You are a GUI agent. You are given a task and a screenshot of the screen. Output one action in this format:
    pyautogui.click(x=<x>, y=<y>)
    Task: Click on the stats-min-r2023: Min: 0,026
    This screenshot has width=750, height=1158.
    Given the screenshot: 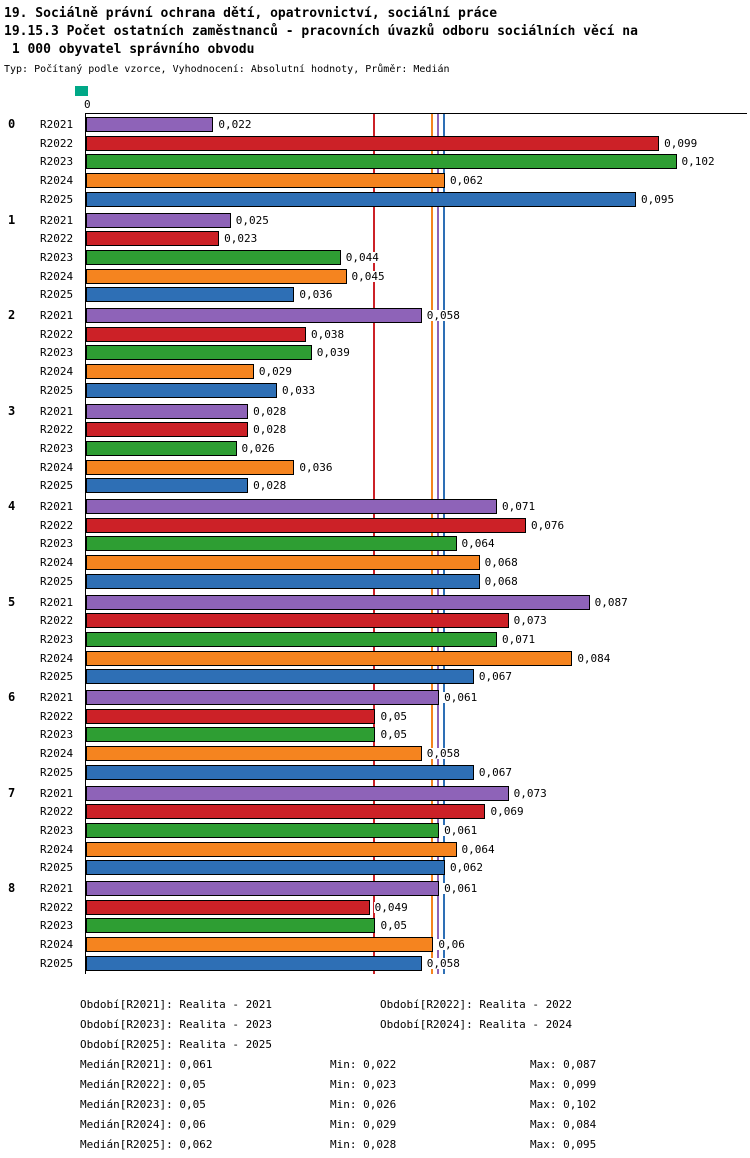 What is the action you would take?
    pyautogui.click(x=363, y=1104)
    